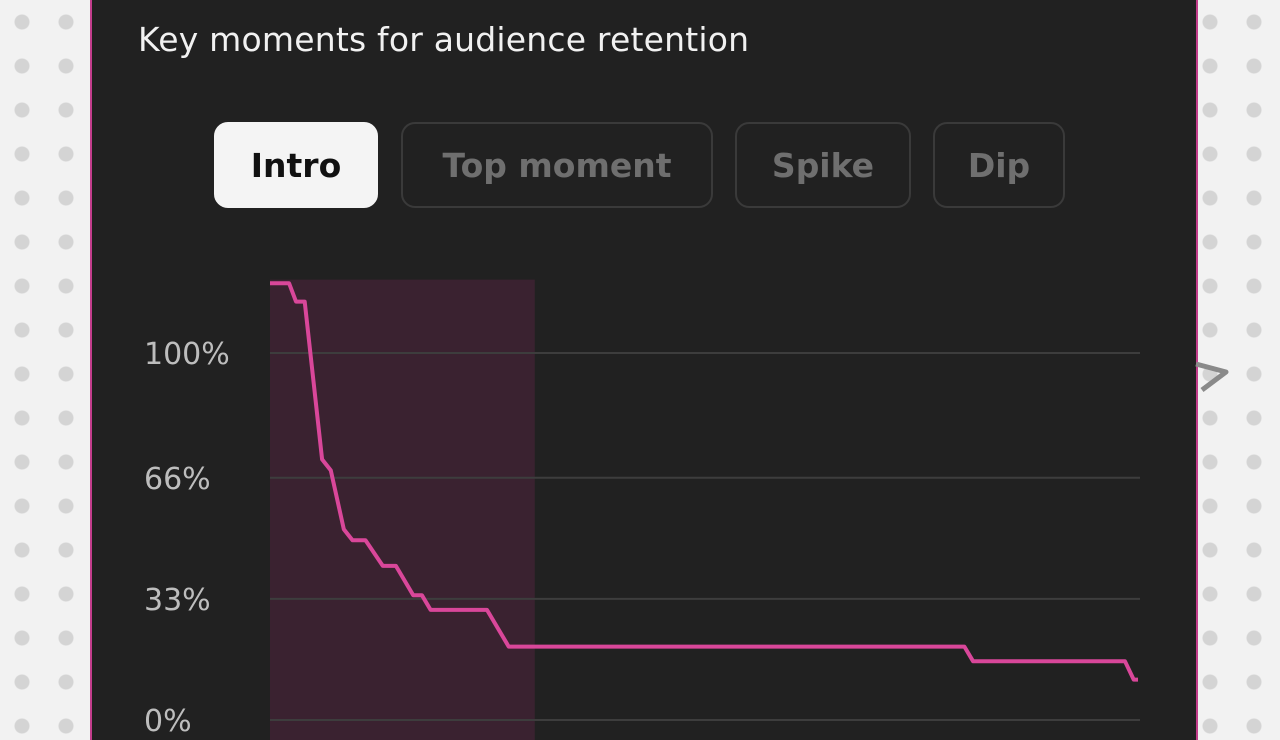 Image resolution: width=1280 pixels, height=740 pixels. Describe the element at coordinates (823, 165) in the screenshot. I see `tab-spike: Spike` at that location.